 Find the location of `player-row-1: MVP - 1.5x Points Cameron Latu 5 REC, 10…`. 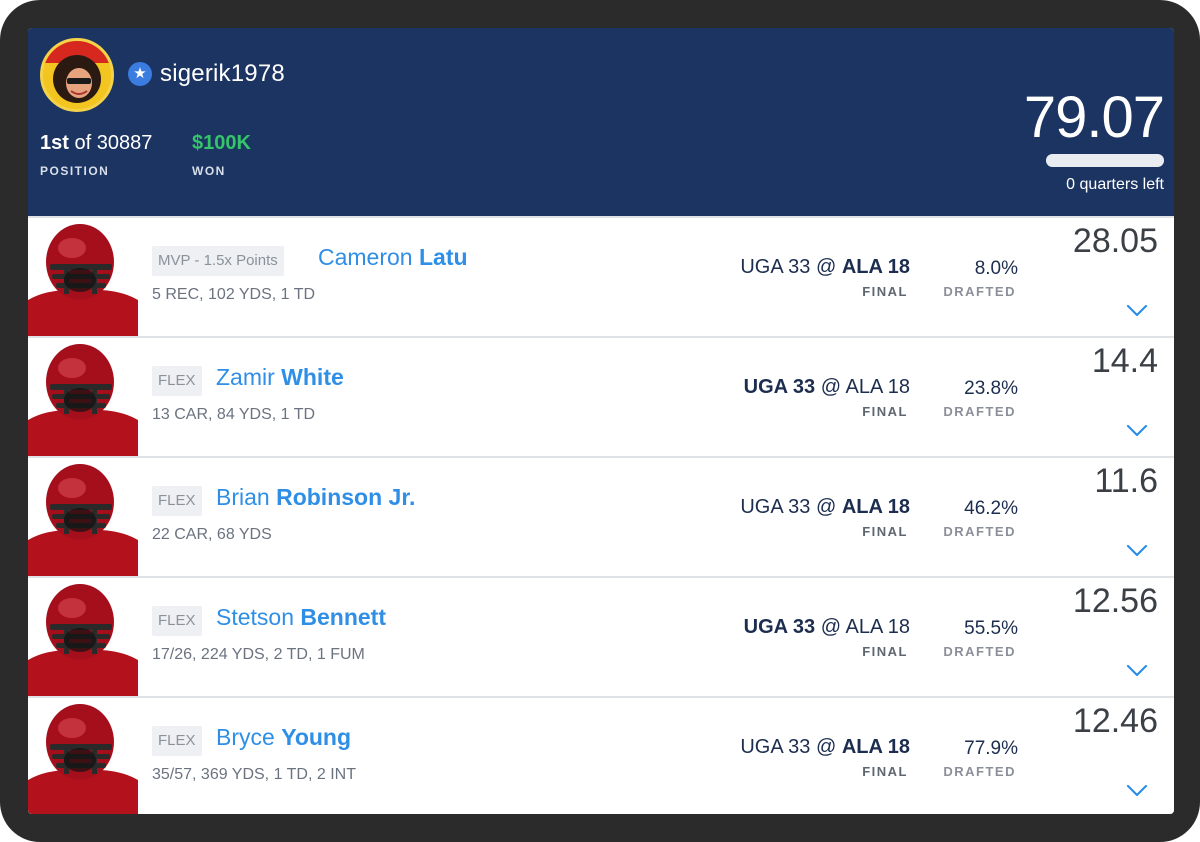

player-row-1: MVP - 1.5x Points Cameron Latu 5 REC, 10… is located at coordinates (601, 277).